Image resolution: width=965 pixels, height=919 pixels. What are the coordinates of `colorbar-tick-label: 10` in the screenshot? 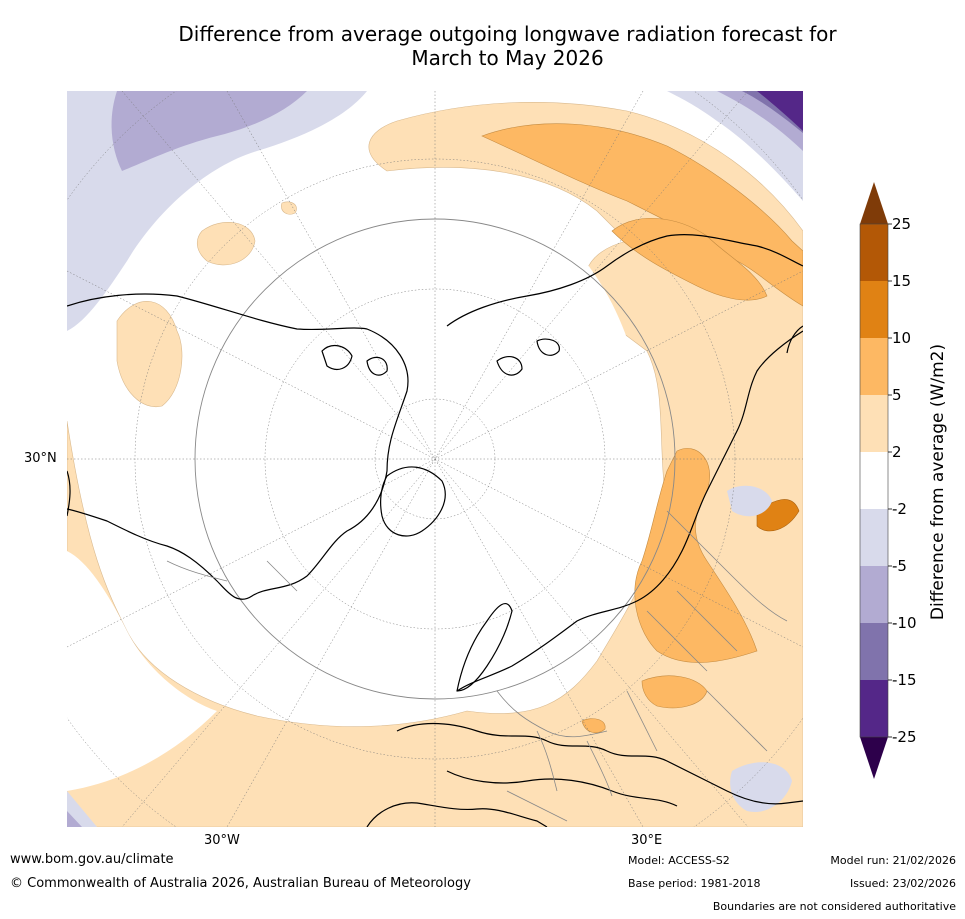 It's located at (901, 338).